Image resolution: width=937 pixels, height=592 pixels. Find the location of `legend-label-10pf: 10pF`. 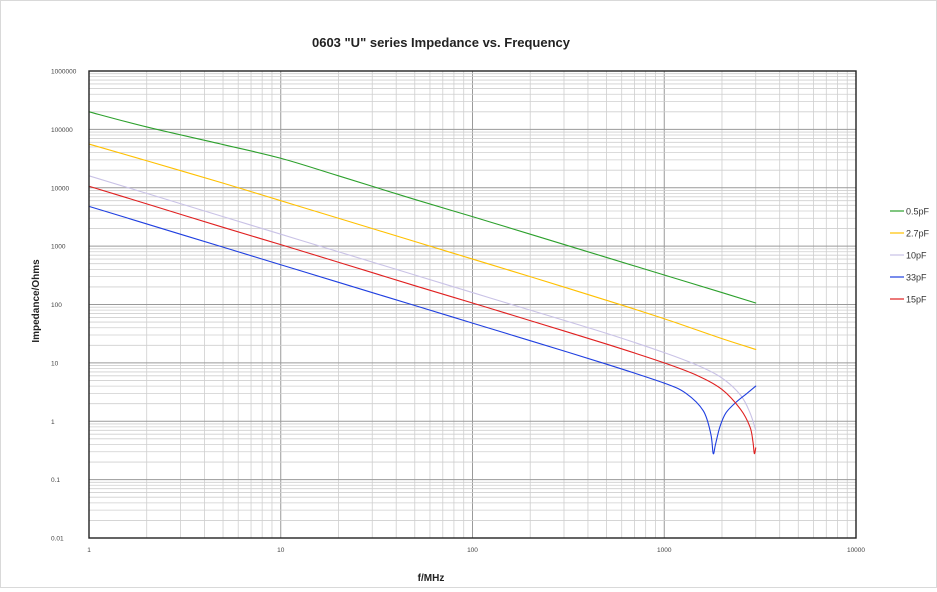

legend-label-10pf: 10pF is located at coordinates (916, 256).